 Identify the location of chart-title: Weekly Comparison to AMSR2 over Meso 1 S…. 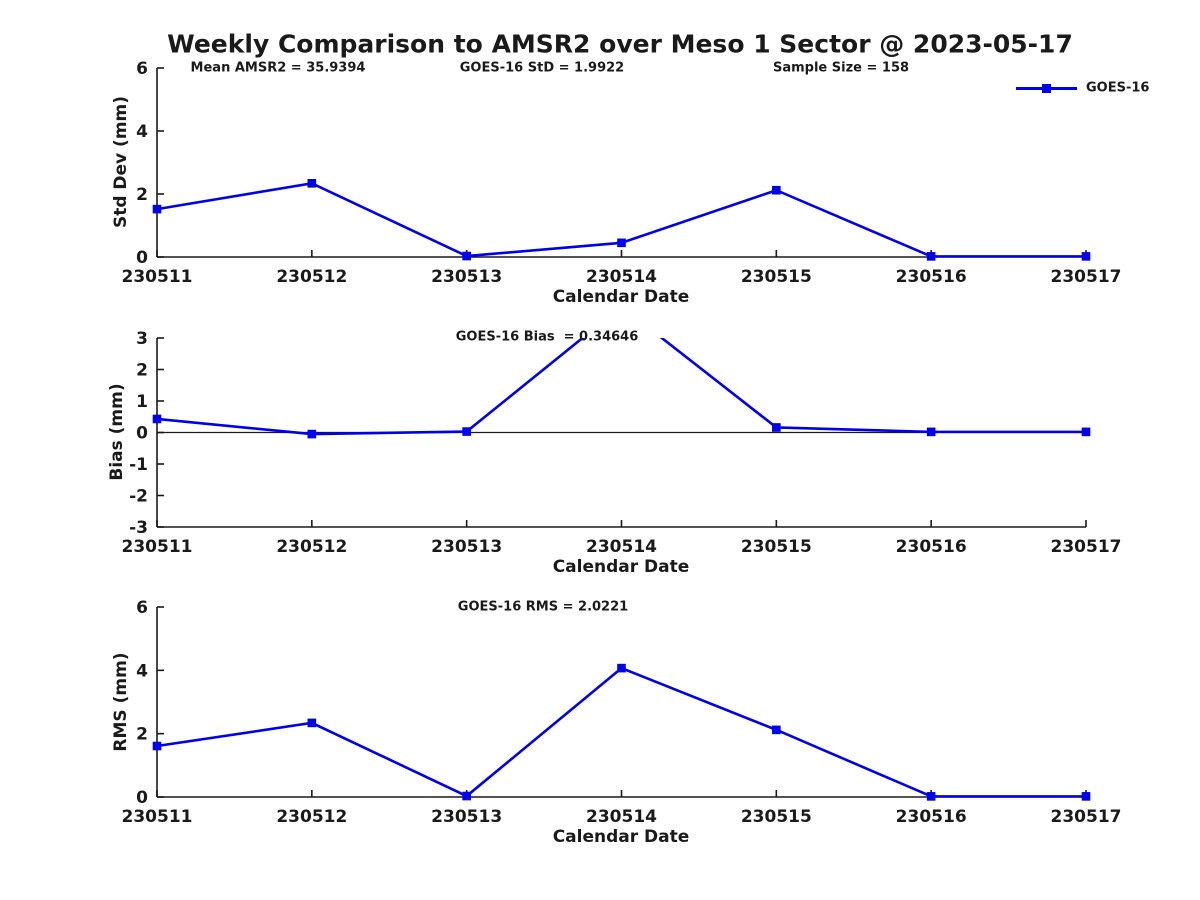
(620, 44).